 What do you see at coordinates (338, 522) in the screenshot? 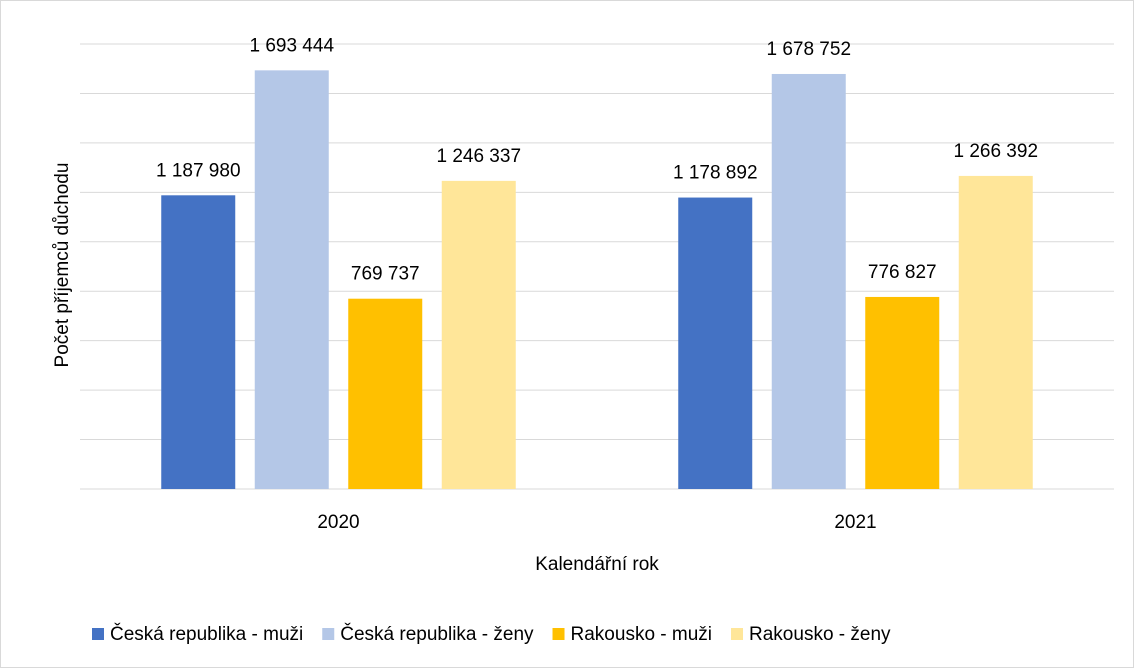
I see `x-tick-label: 2020` at bounding box center [338, 522].